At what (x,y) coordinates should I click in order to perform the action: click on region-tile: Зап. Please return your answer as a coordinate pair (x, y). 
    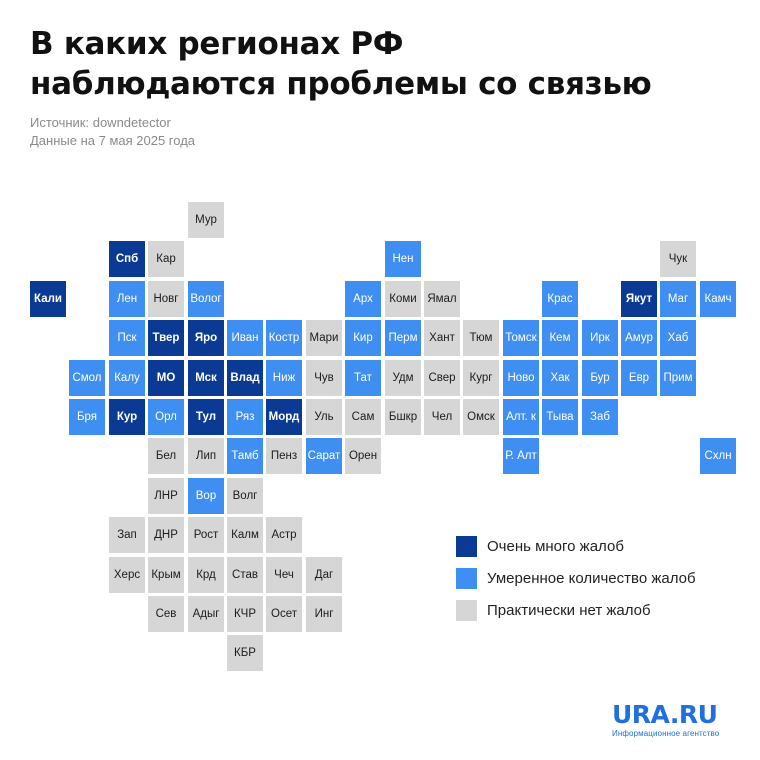
    Looking at the image, I should click on (127, 535).